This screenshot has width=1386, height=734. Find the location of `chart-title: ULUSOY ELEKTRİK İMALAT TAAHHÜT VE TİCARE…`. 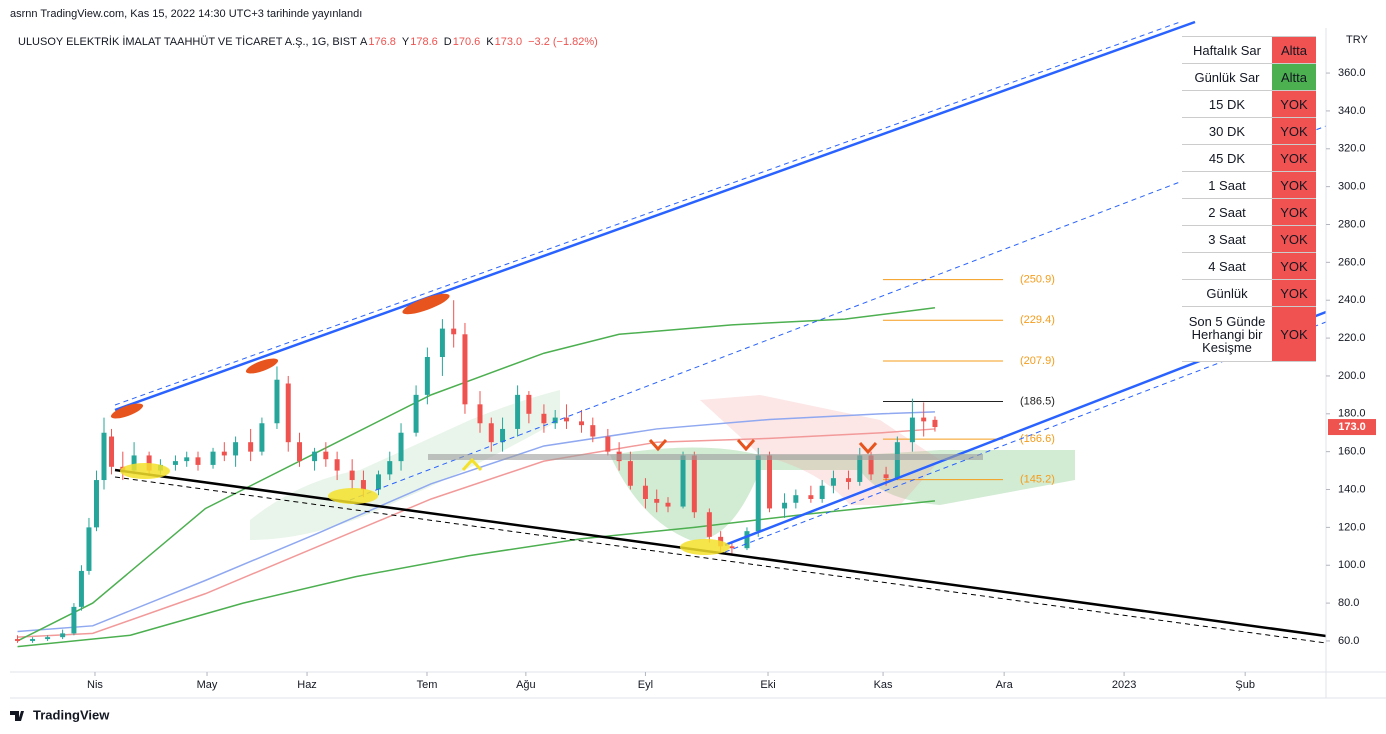

chart-title: ULUSOY ELEKTRİK İMALAT TAAHHÜT VE TİCARE… is located at coordinates (187, 41).